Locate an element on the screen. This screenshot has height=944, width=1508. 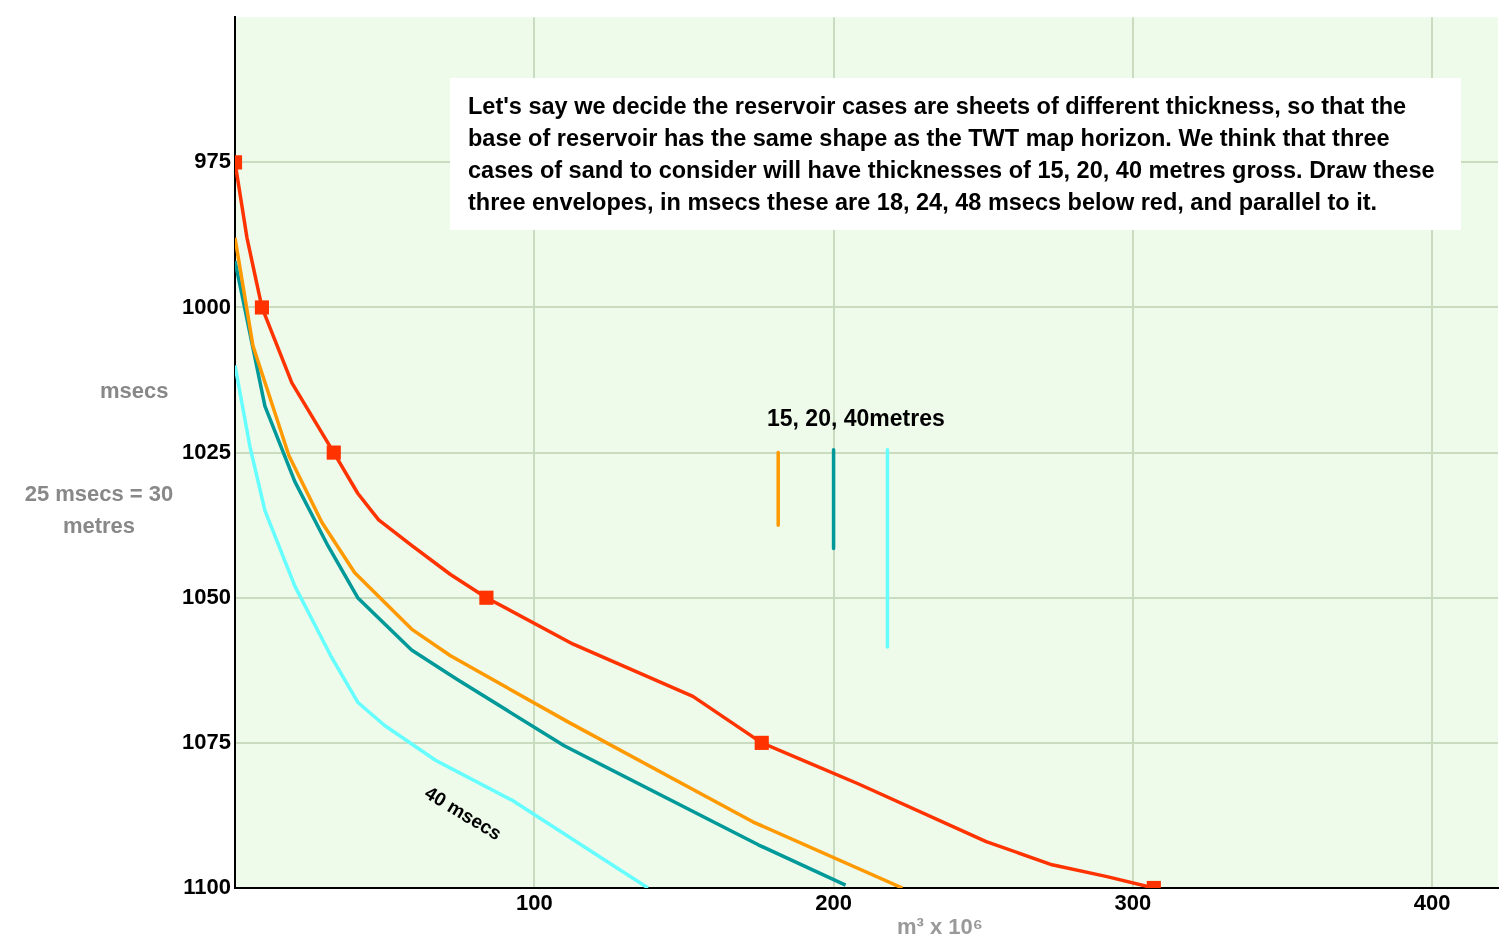
x-tick-label: 400 is located at coordinates (1432, 903).